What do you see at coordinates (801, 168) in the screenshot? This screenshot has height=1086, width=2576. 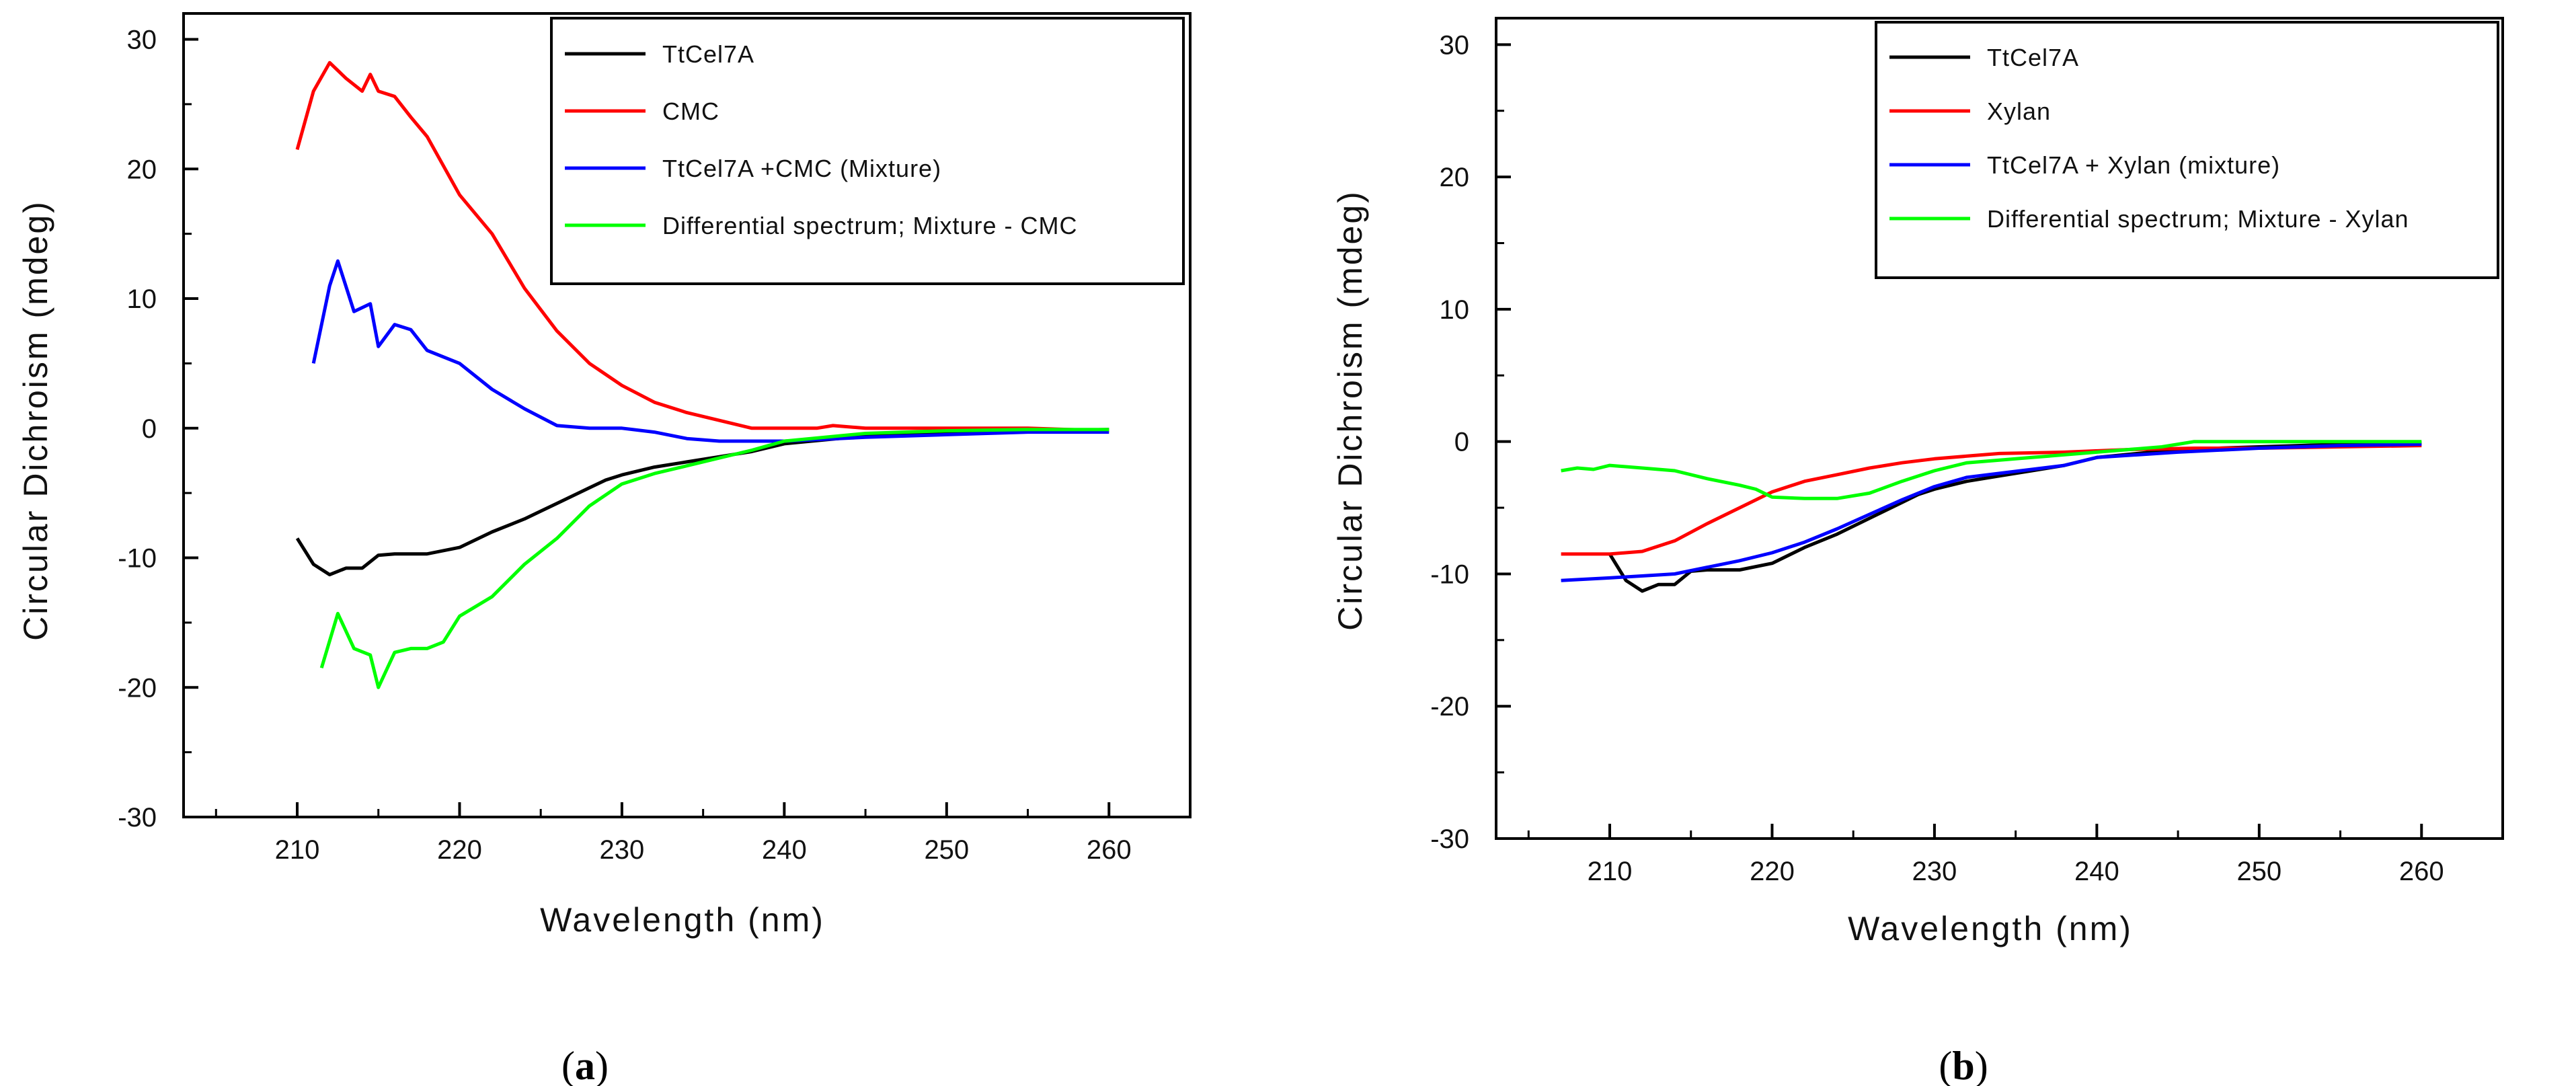 I see `legend-label: TtCel7A +CMC (Mixture)` at bounding box center [801, 168].